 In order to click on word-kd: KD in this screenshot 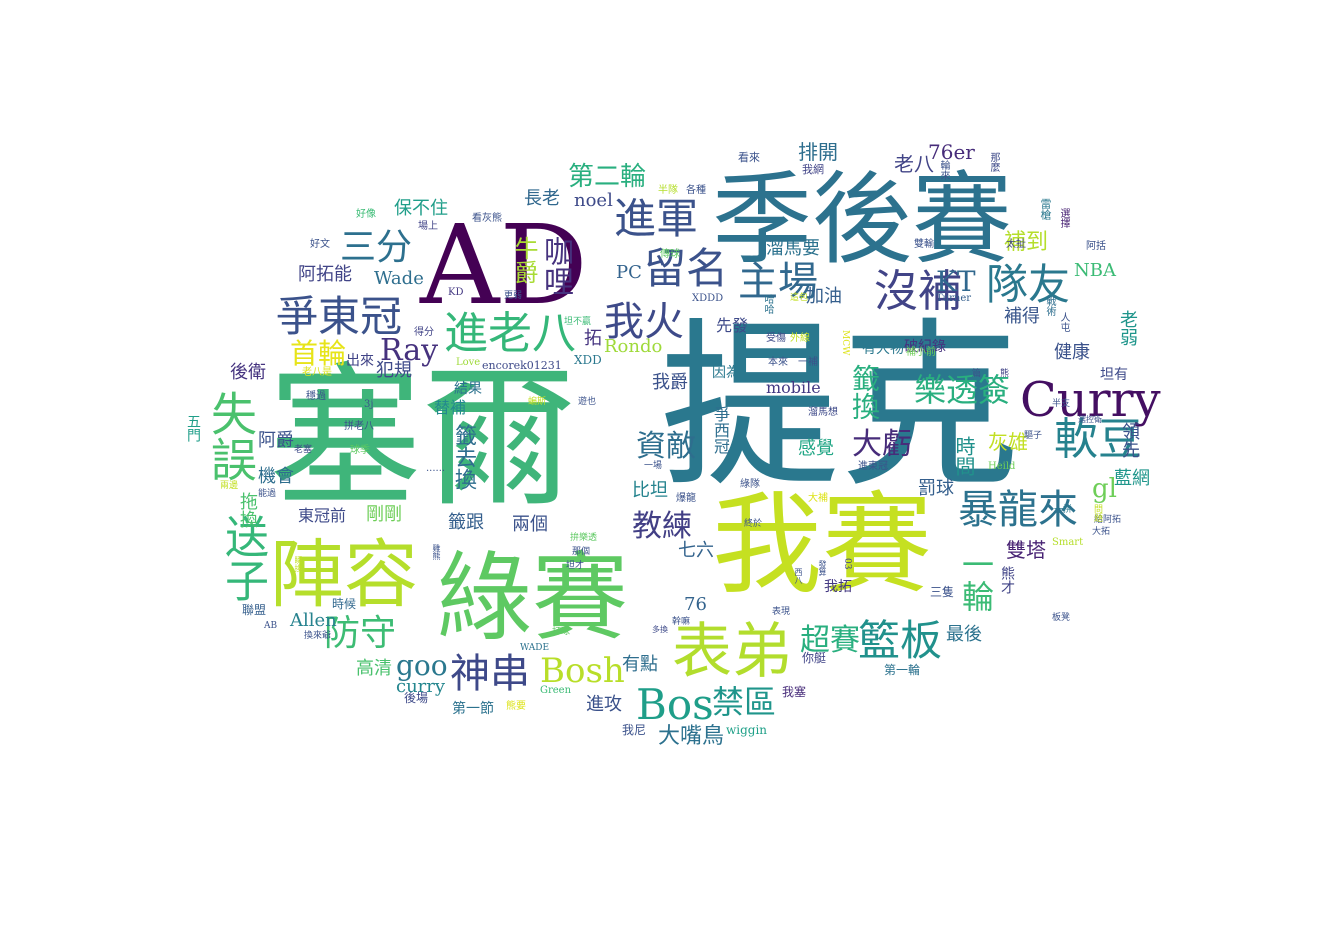, I will do `click(456, 292)`.